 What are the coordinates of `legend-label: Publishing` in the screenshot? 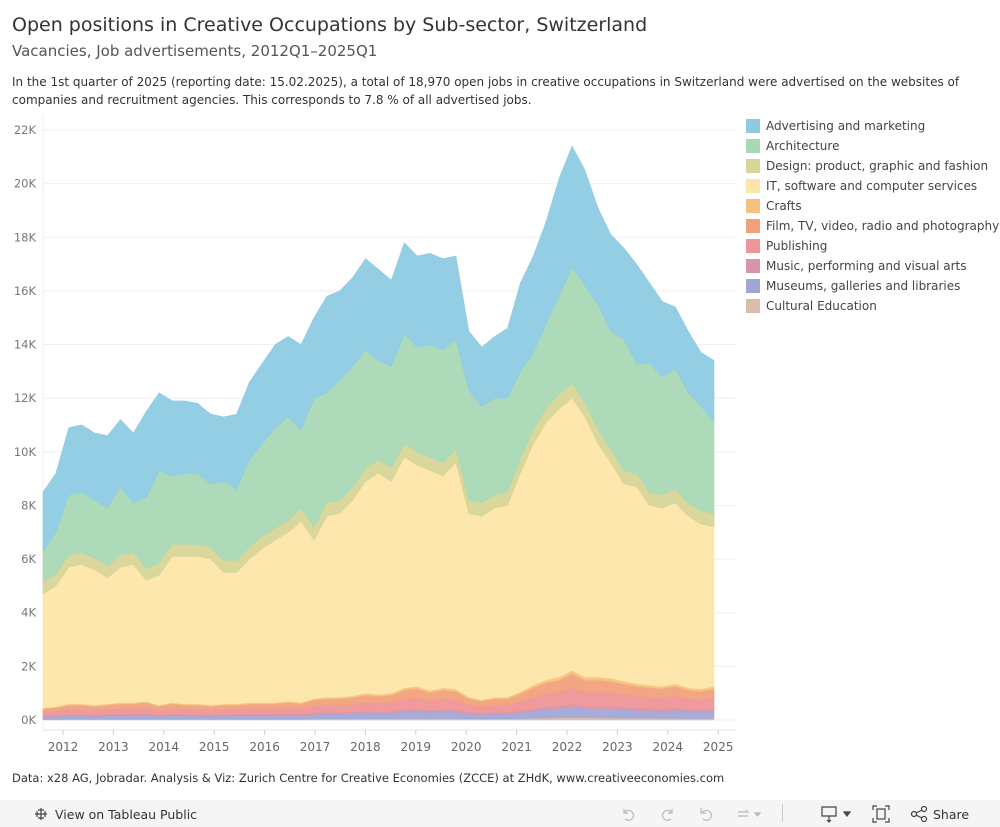 It's located at (797, 246).